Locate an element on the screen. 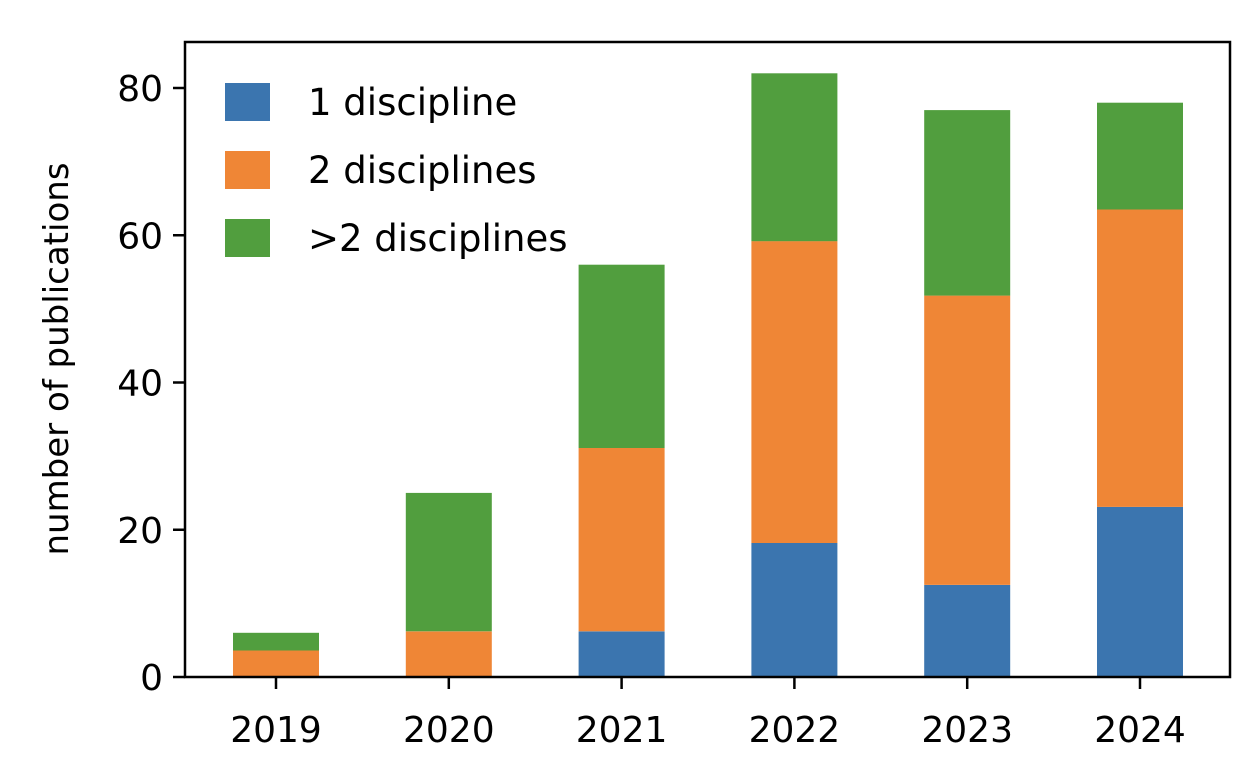 The image size is (1254, 774). legend-label-1: 1 discipline is located at coordinates (412, 102).